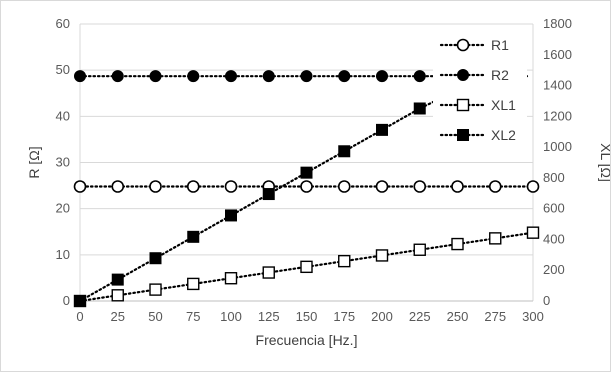 Image resolution: width=611 pixels, height=372 pixels. Describe the element at coordinates (546, 300) in the screenshot. I see `y-right-tick-label: 0` at that location.